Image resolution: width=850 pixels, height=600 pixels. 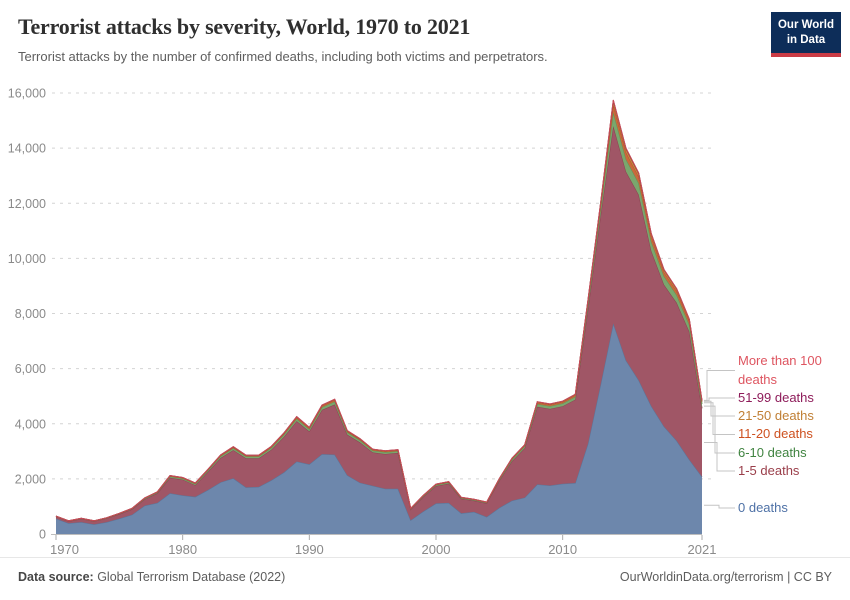 I want to click on legend-item-51-99-deaths: 51-99 deaths, so click(x=776, y=397).